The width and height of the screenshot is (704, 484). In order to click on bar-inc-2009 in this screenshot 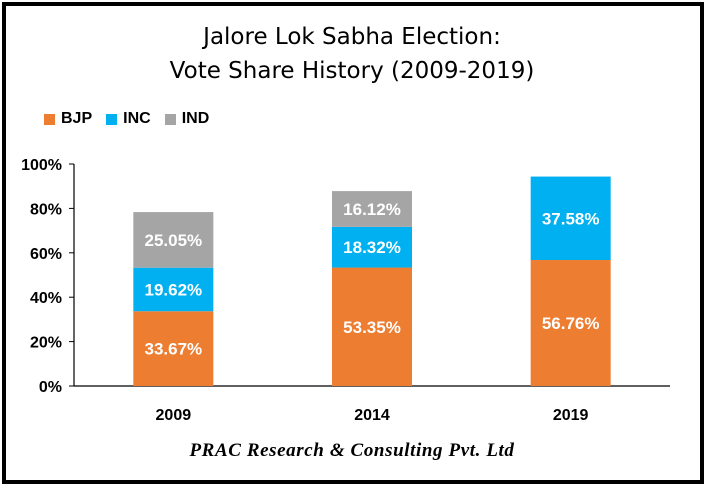, I will do `click(173, 289)`.